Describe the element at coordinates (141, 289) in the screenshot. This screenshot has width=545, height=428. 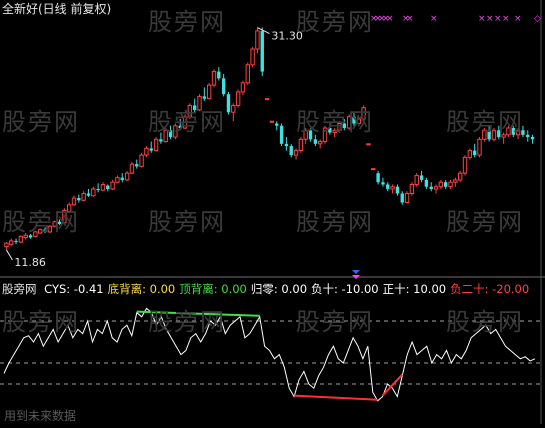
I see `indicator-item: 底背离: 0.00` at that location.